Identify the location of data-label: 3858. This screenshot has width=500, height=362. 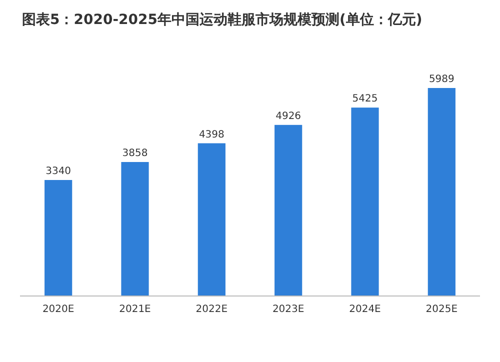
(135, 154).